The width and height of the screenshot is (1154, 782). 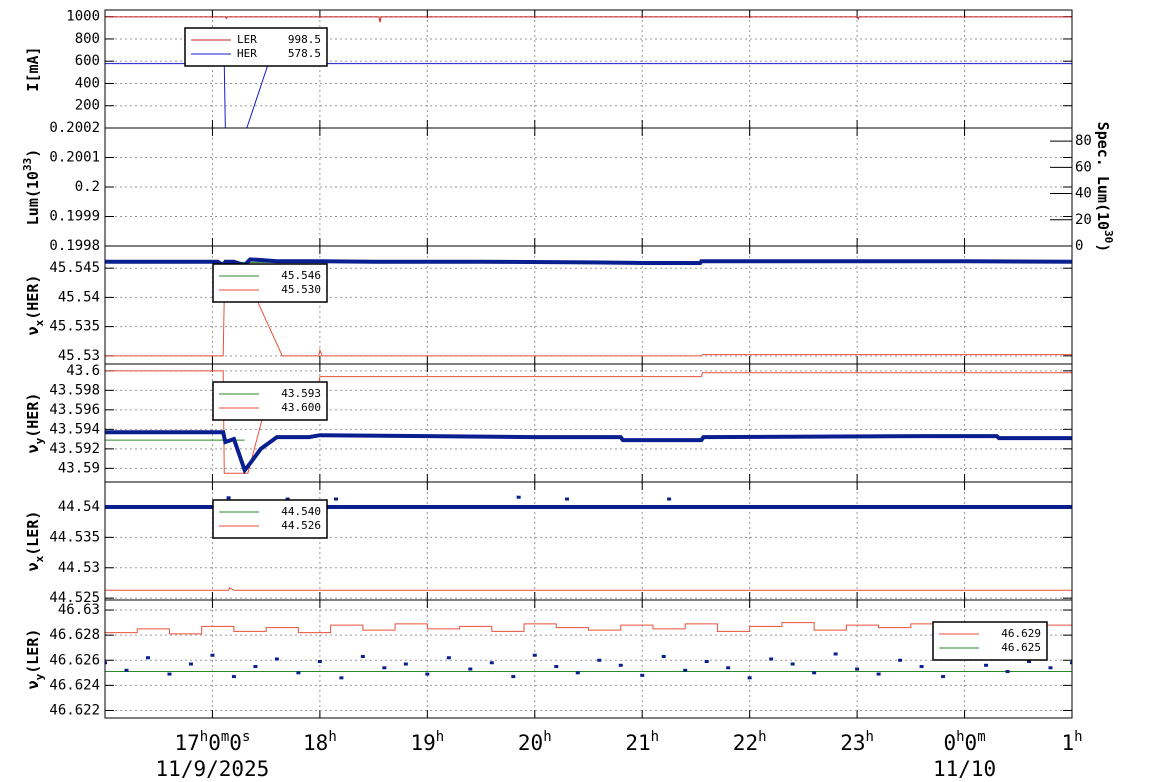 I want to click on y-tick-label: 43.594, so click(x=74, y=429).